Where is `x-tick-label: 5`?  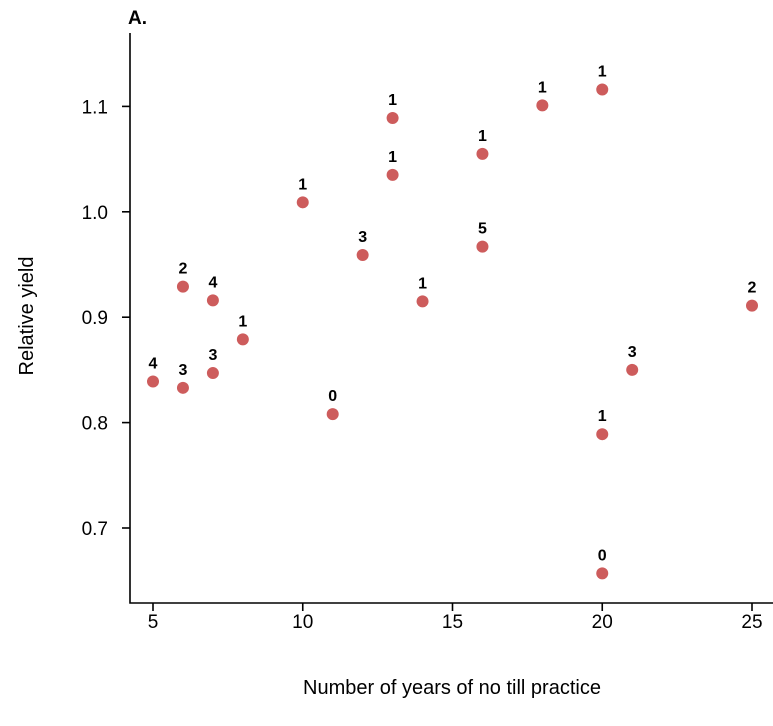
x-tick-label: 5 is located at coordinates (153, 622).